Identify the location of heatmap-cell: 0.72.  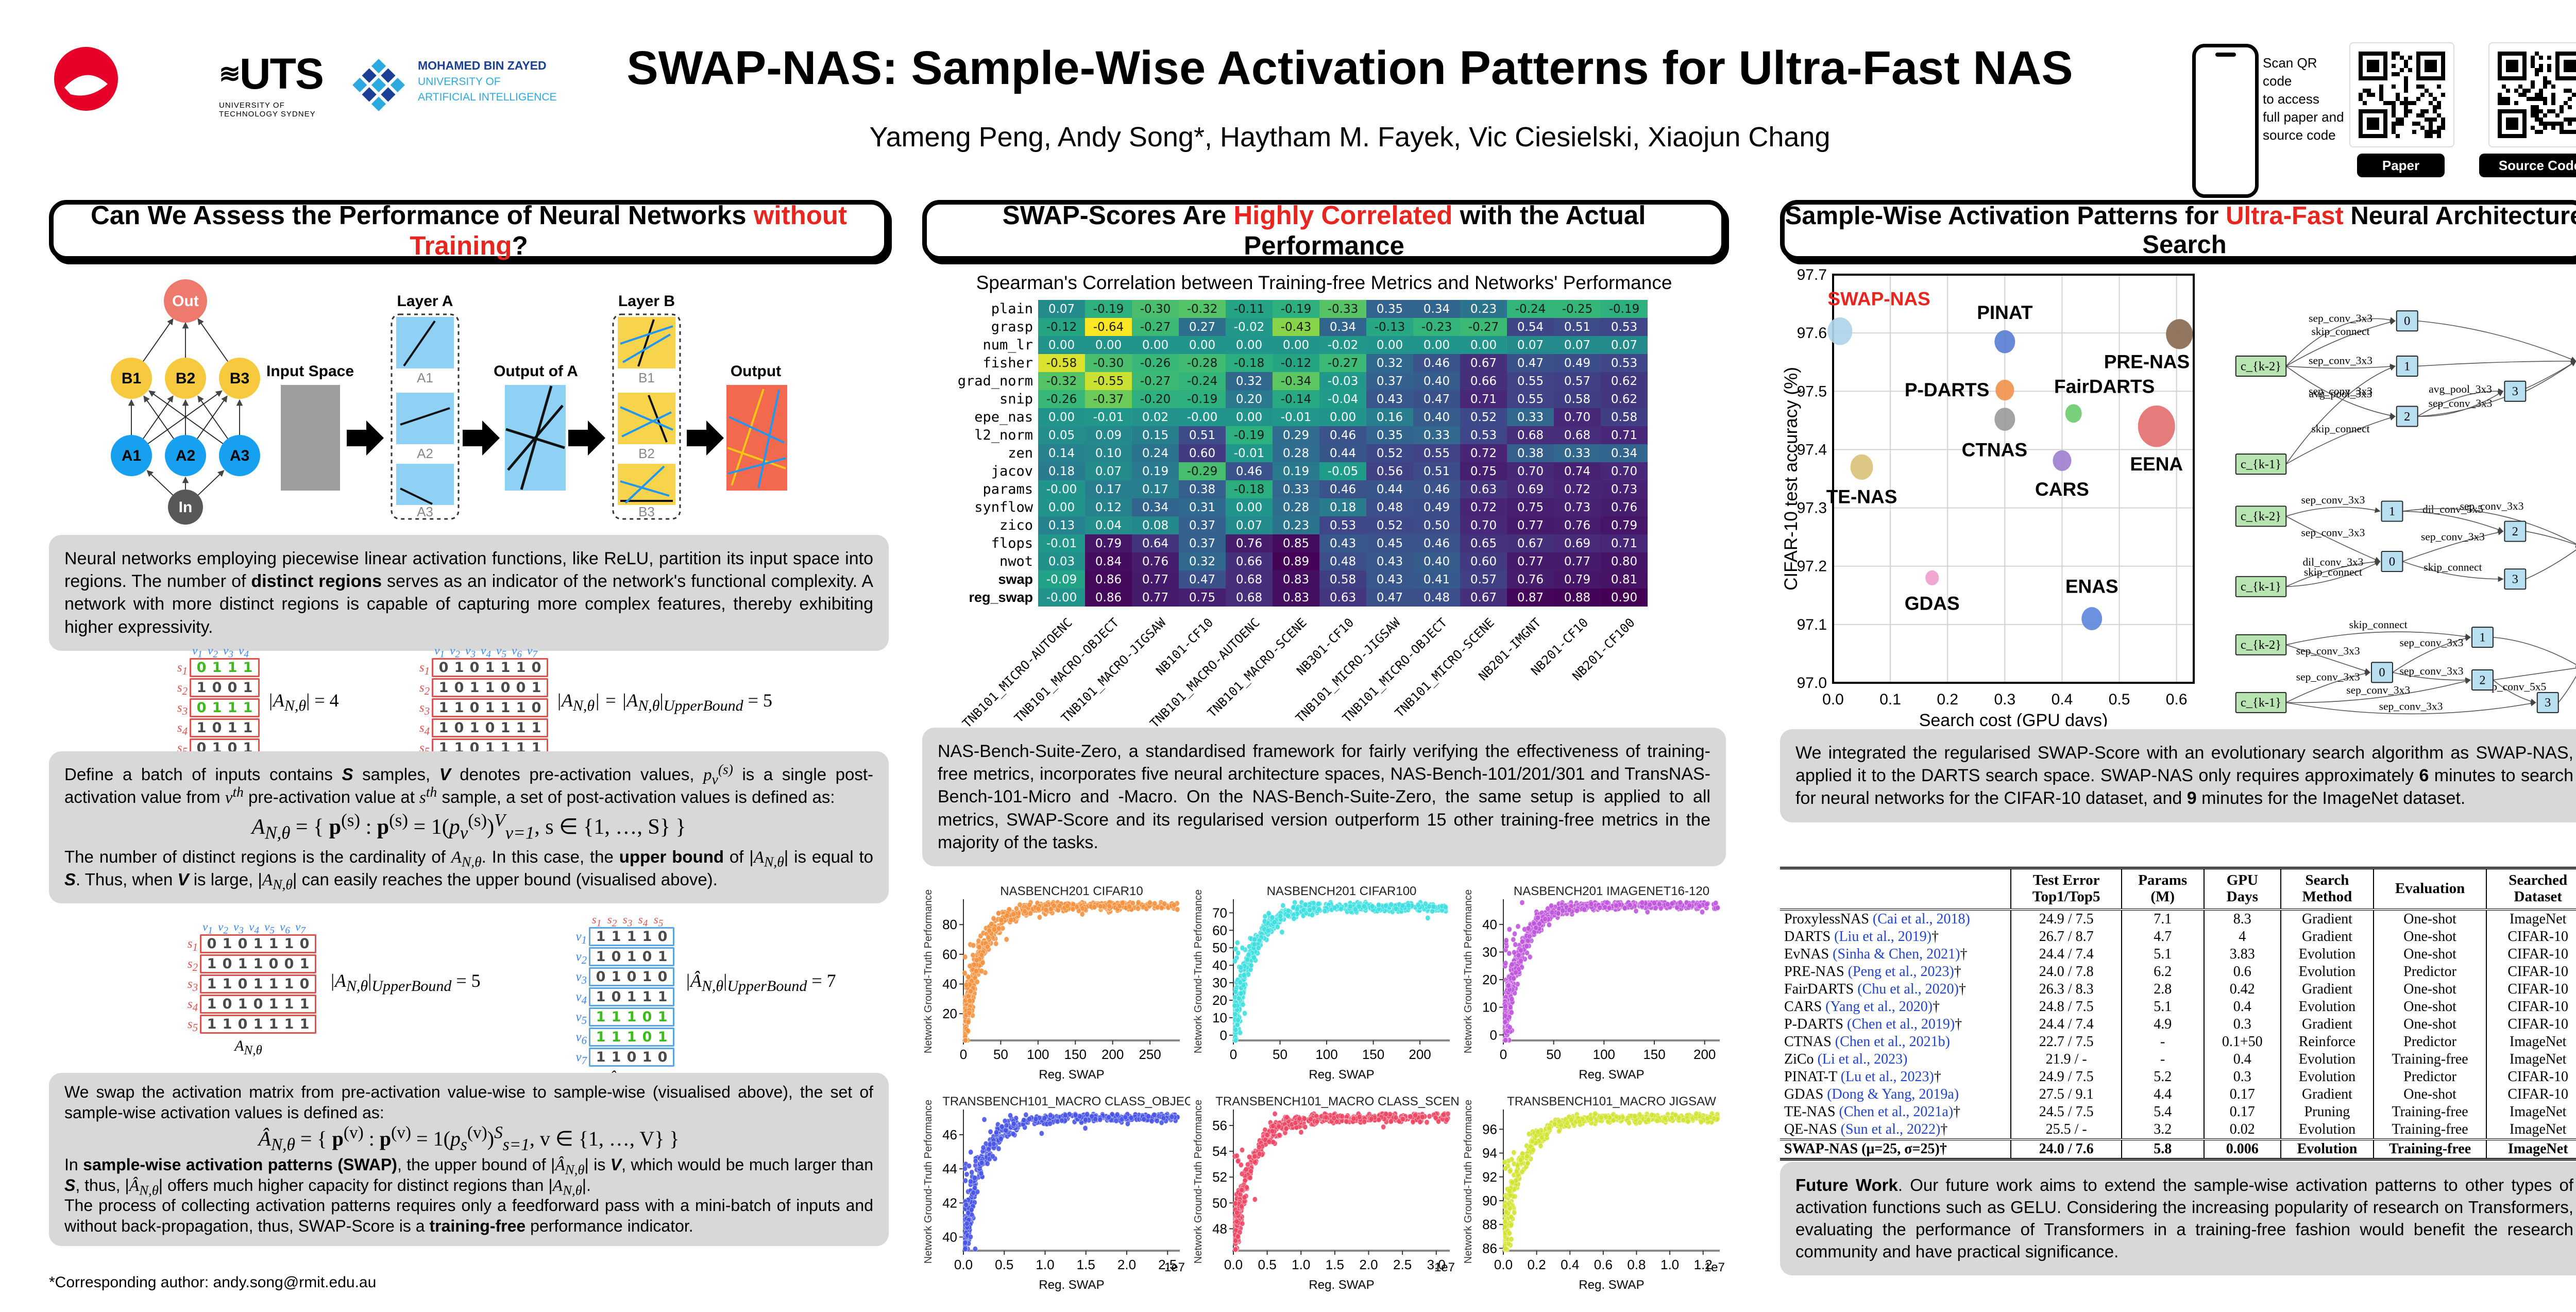
(1483, 507).